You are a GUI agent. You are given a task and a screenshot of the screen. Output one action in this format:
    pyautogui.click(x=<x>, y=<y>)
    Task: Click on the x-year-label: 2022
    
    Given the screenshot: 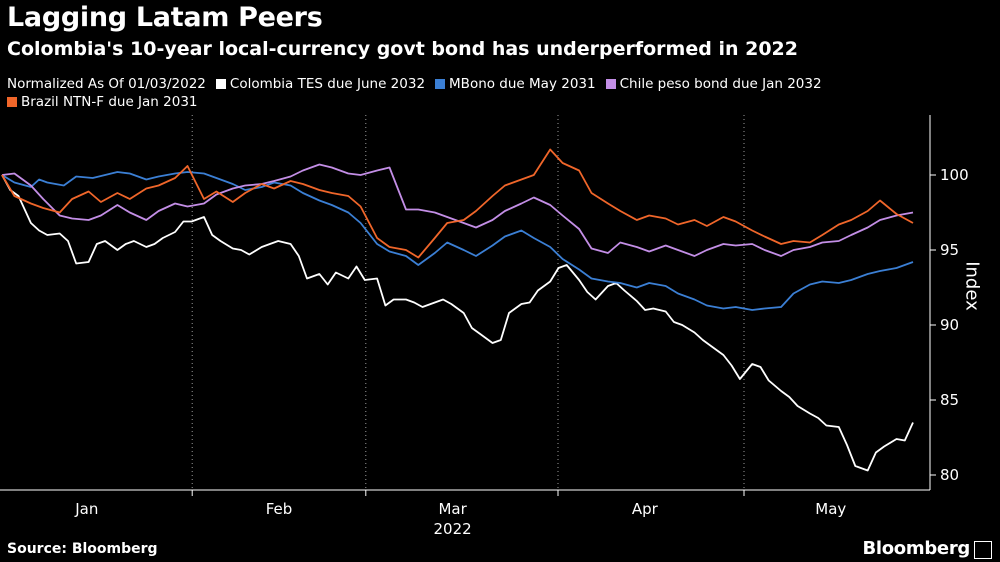 What is the action you would take?
    pyautogui.click(x=453, y=529)
    